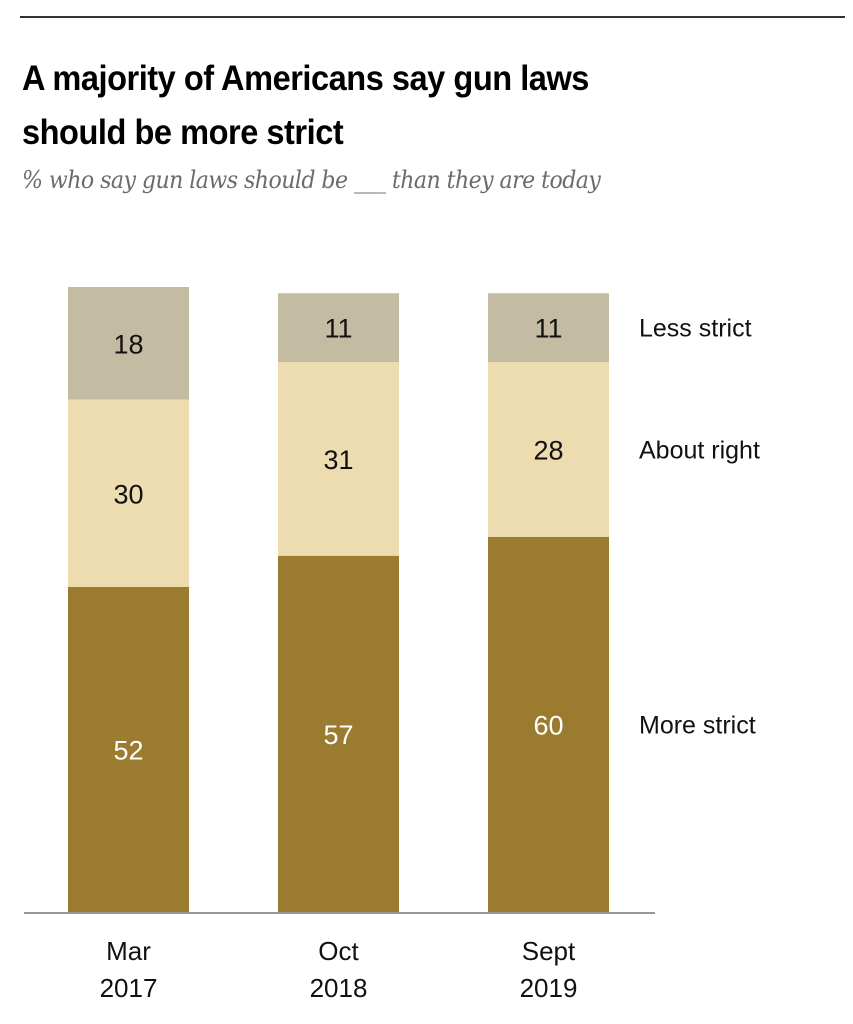  I want to click on value-label-more-strict: 57, so click(338, 735).